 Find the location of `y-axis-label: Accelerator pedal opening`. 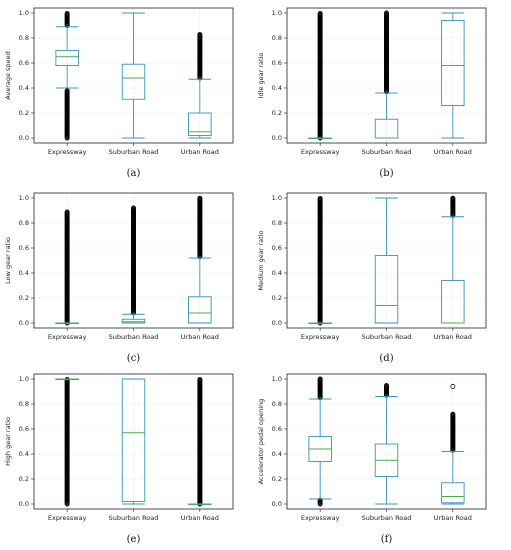

y-axis-label: Accelerator pedal opening is located at coordinates (261, 442).